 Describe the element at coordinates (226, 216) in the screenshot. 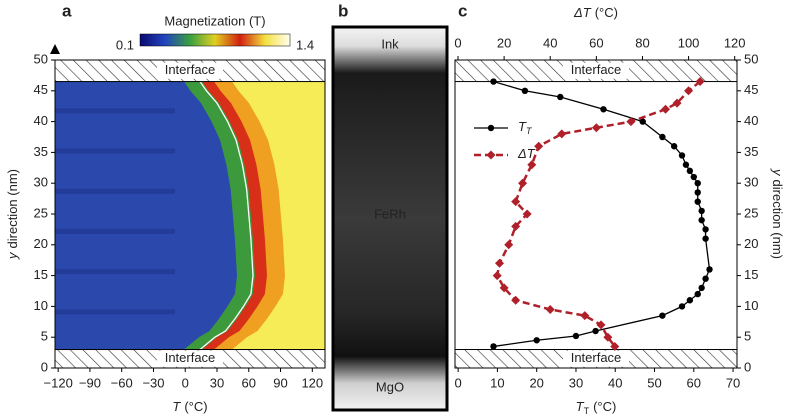

I see `contour-line` at that location.